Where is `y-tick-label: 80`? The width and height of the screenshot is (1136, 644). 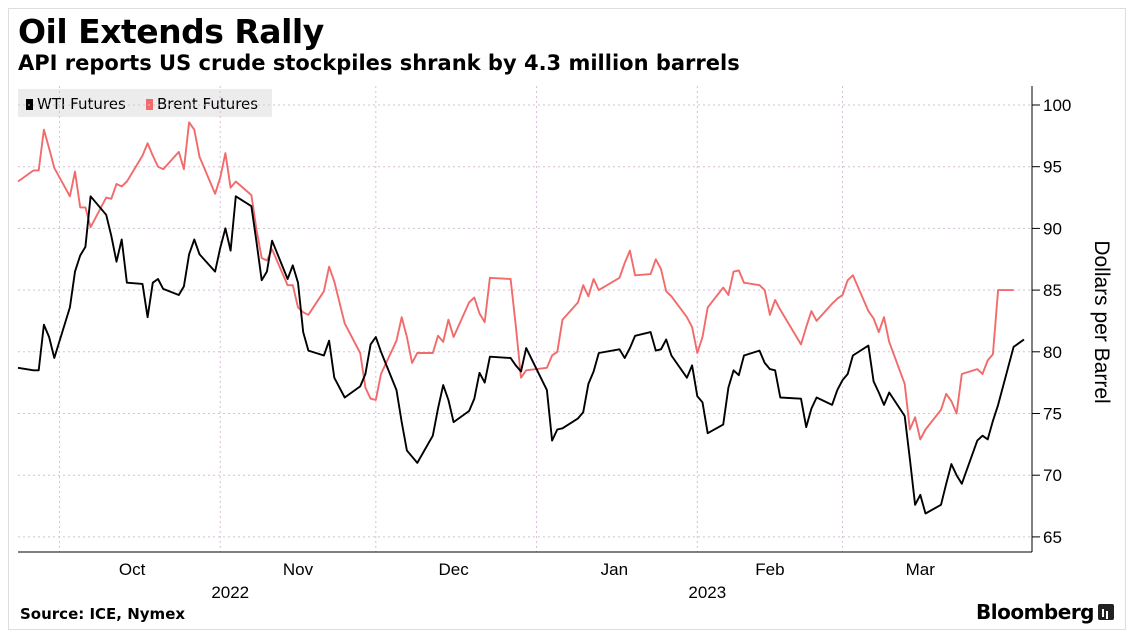
y-tick-label: 80 is located at coordinates (1052, 352).